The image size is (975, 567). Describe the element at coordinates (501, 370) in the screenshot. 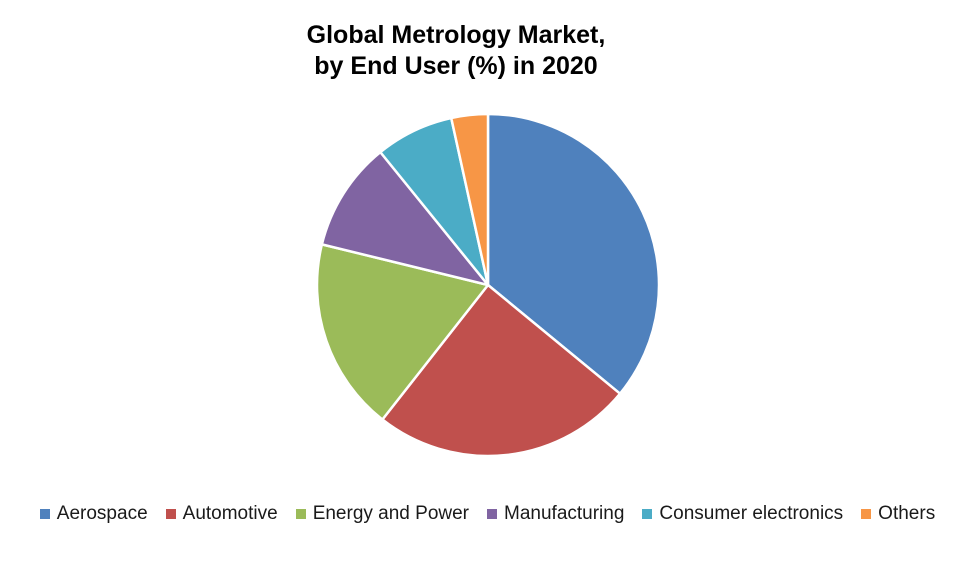

I see `pie-slice-automotive` at that location.